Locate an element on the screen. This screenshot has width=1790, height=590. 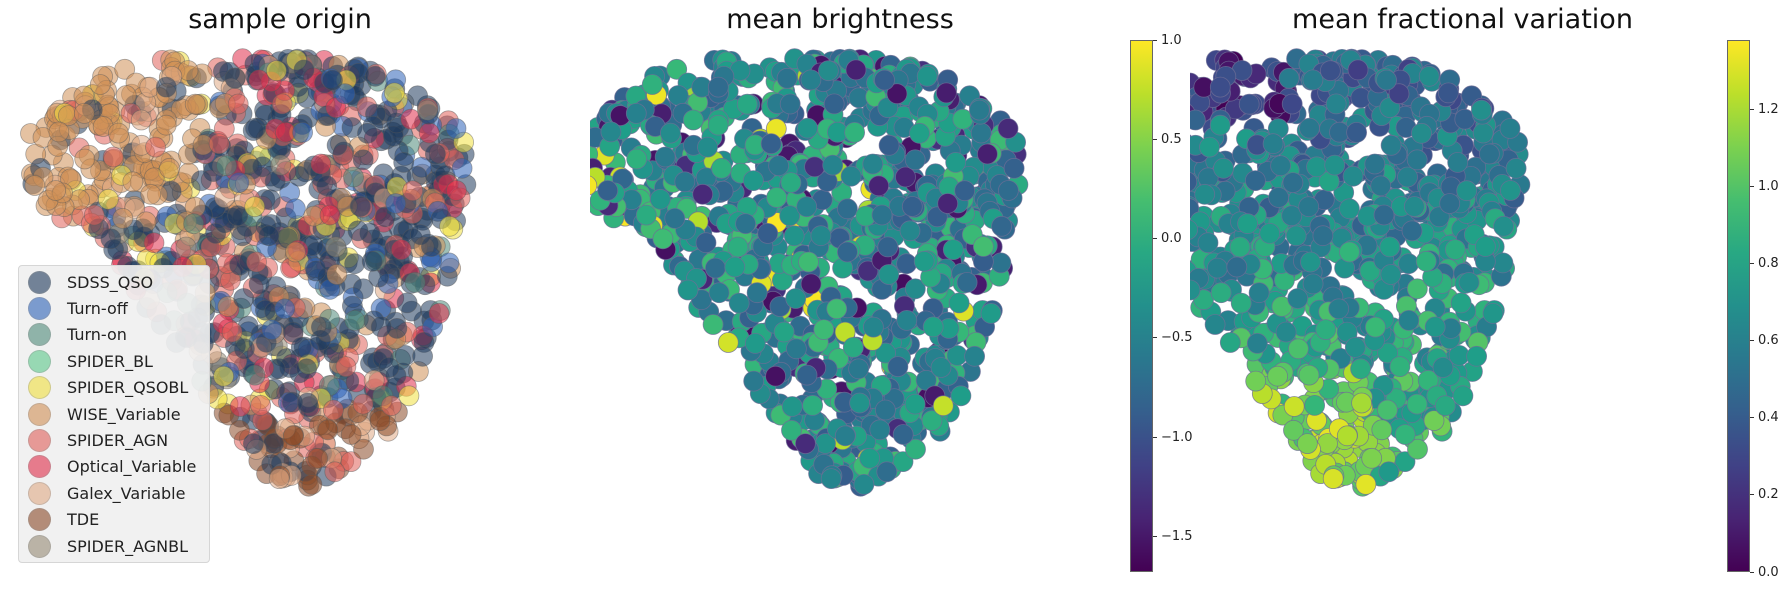
legend-item: SDSS_QSO is located at coordinates (114, 282).